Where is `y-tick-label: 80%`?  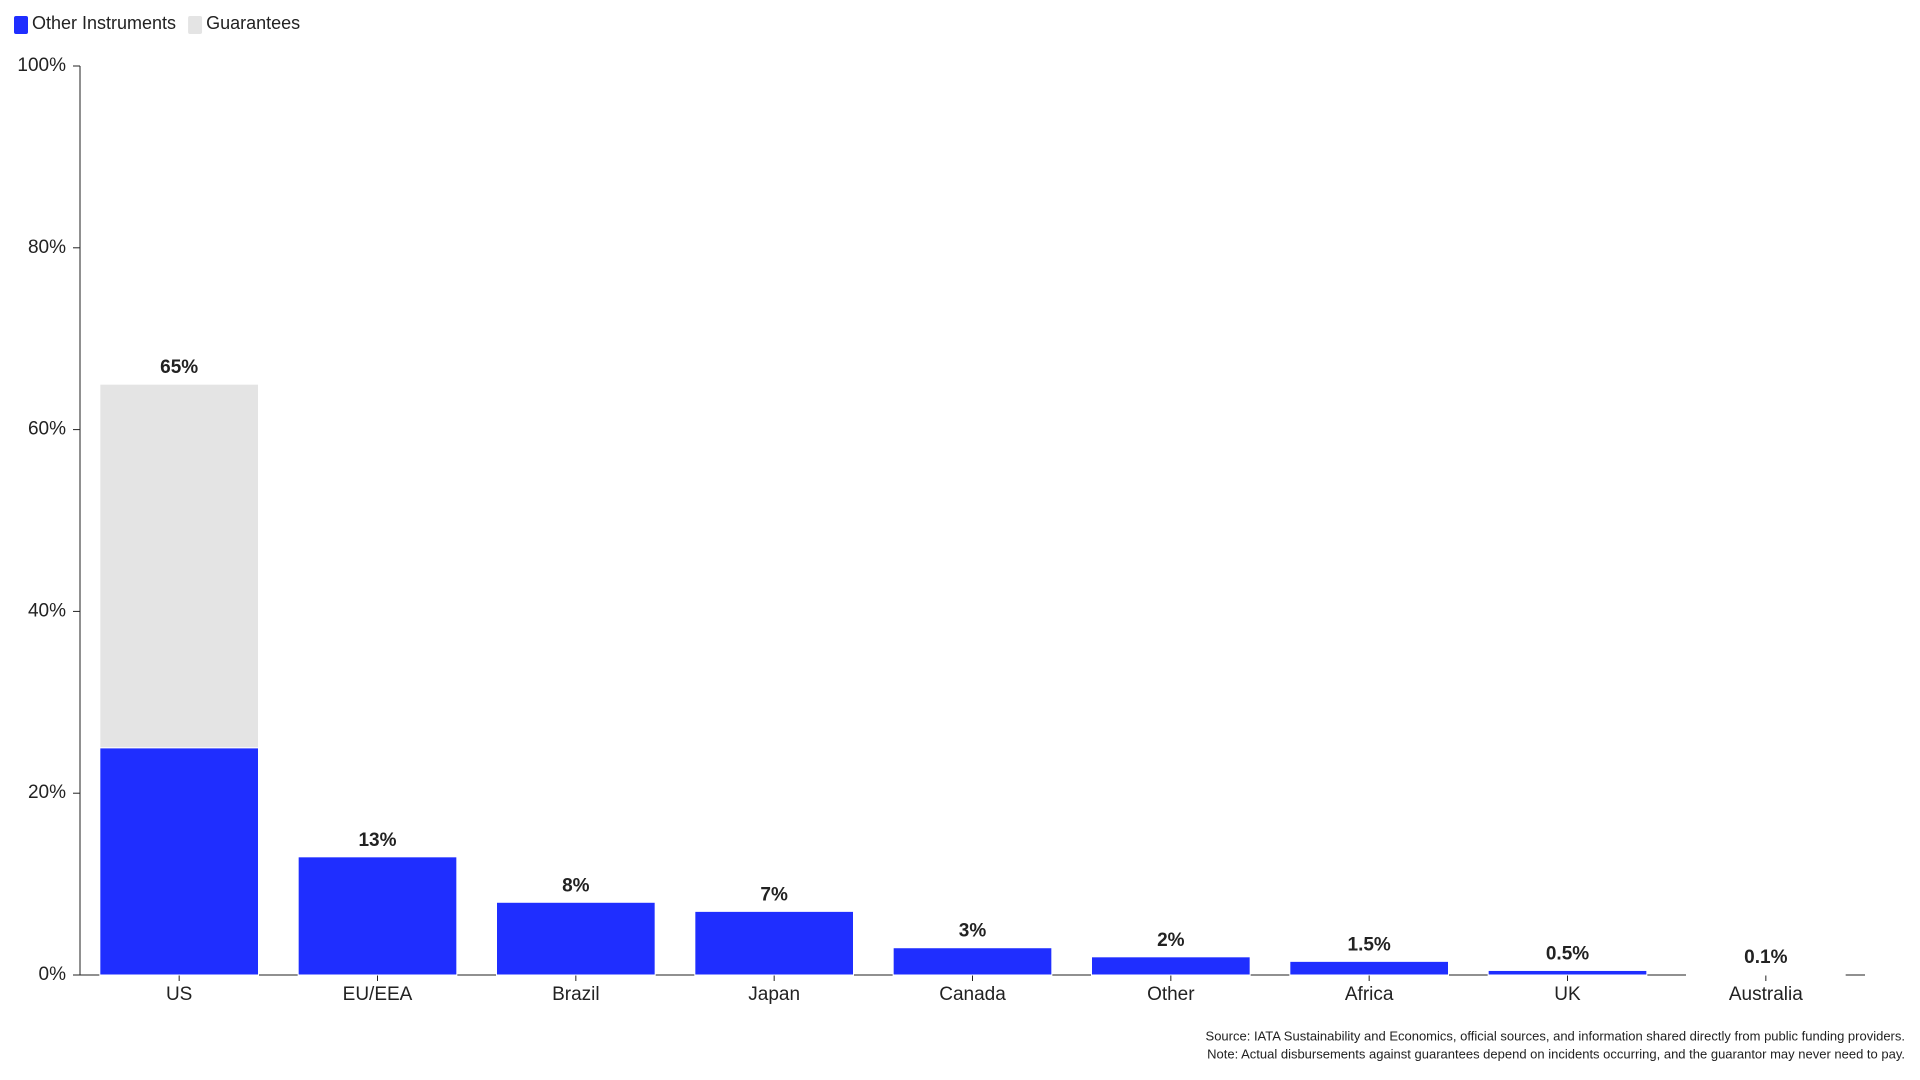
y-tick-label: 80% is located at coordinates (47, 247).